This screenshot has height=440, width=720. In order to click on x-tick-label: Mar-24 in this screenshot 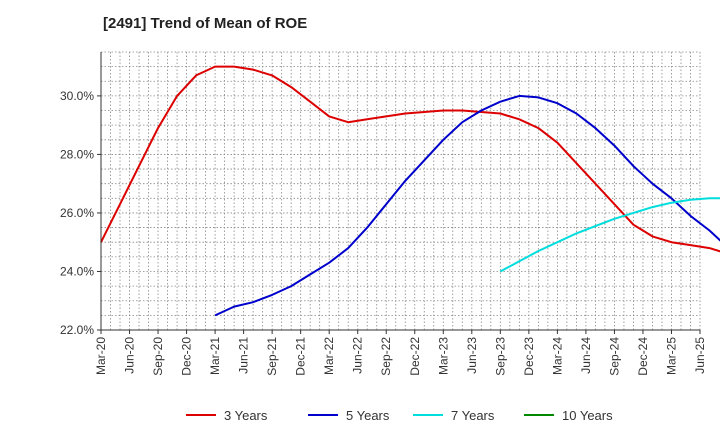, I will do `click(557, 356)`.